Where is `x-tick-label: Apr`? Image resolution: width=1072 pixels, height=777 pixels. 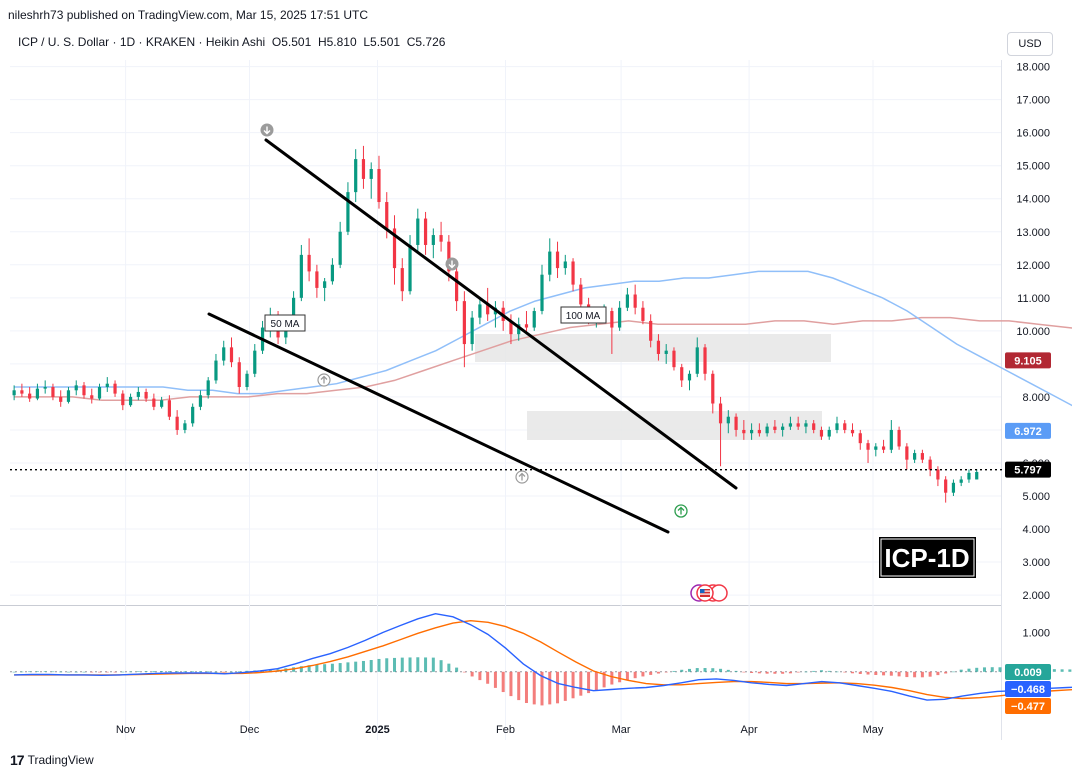 x-tick-label: Apr is located at coordinates (749, 730).